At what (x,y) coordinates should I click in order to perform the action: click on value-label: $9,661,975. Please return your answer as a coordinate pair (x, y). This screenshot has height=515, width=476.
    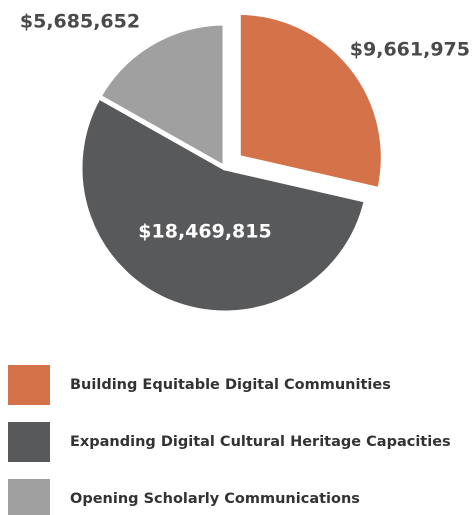
    Looking at the image, I should click on (410, 50).